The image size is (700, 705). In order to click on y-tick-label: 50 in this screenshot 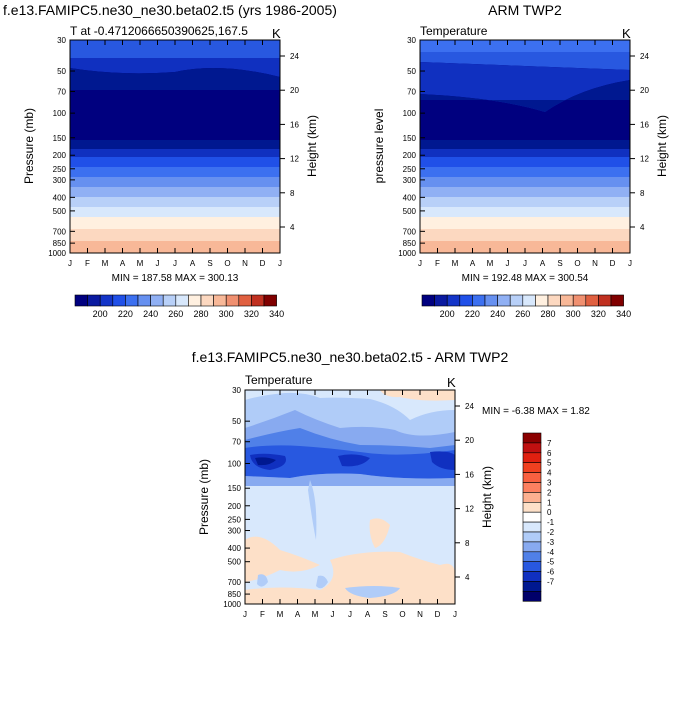, I will do `click(411, 71)`.